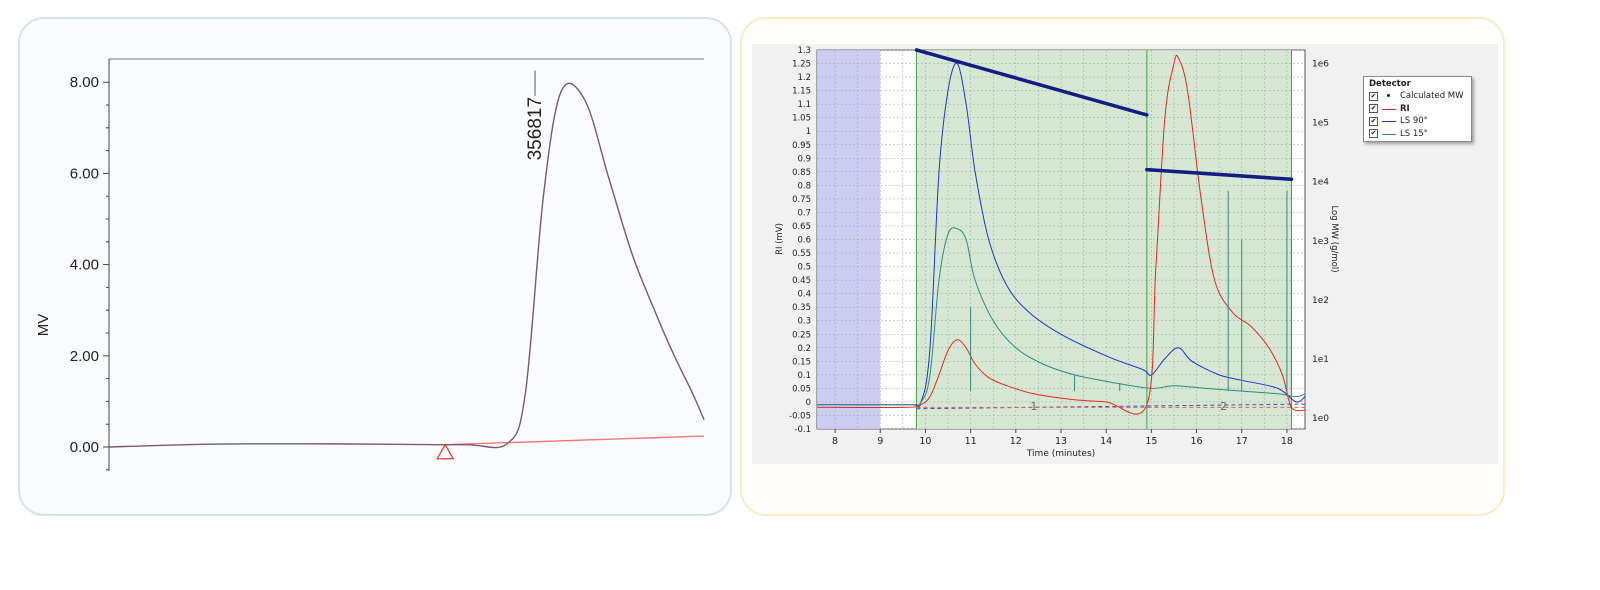  I want to click on x-tick-label: 13, so click(1061, 441).